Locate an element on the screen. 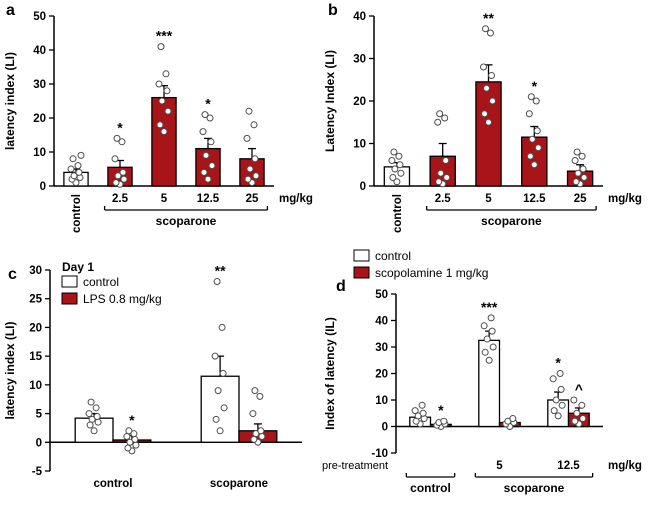 The image size is (649, 513). y-axis-label: latency index (LI) is located at coordinates (10, 370).